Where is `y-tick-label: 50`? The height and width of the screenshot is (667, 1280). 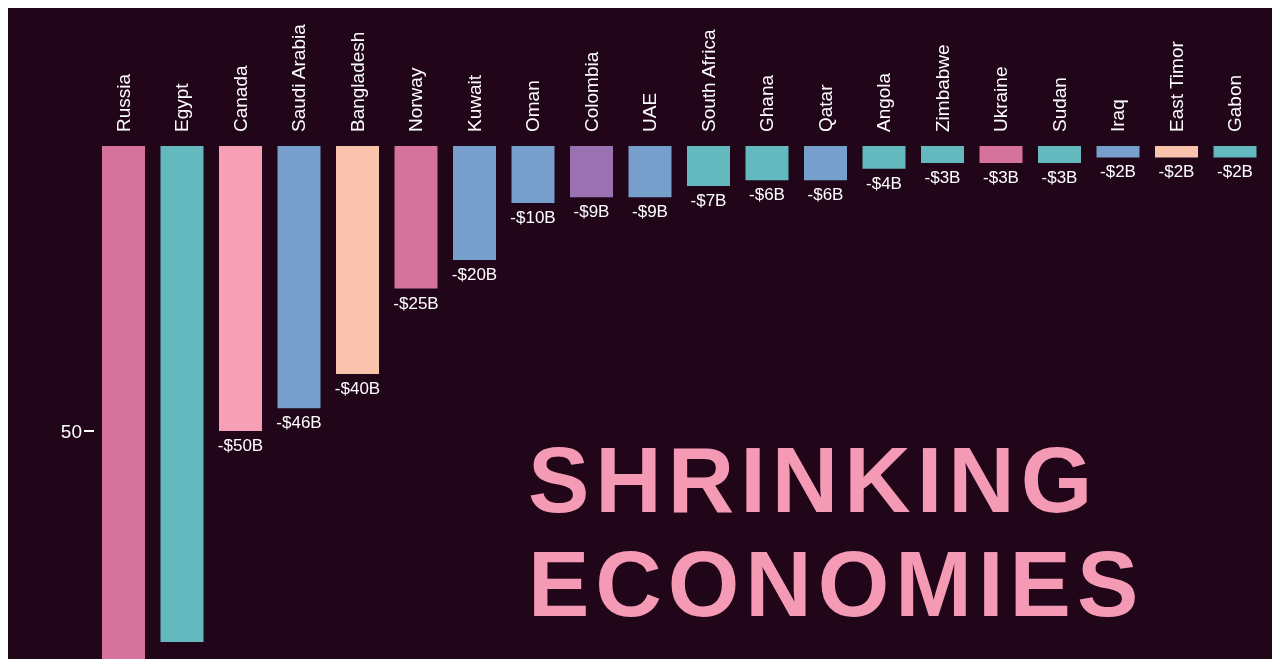
y-tick-label: 50 is located at coordinates (71, 431).